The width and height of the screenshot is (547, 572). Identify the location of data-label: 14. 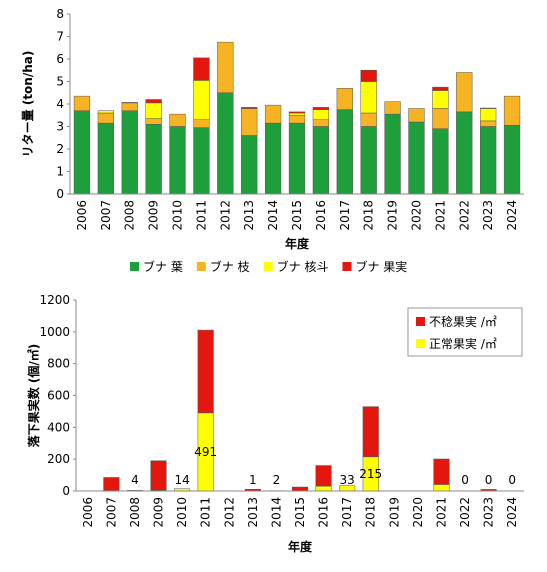
(181, 480).